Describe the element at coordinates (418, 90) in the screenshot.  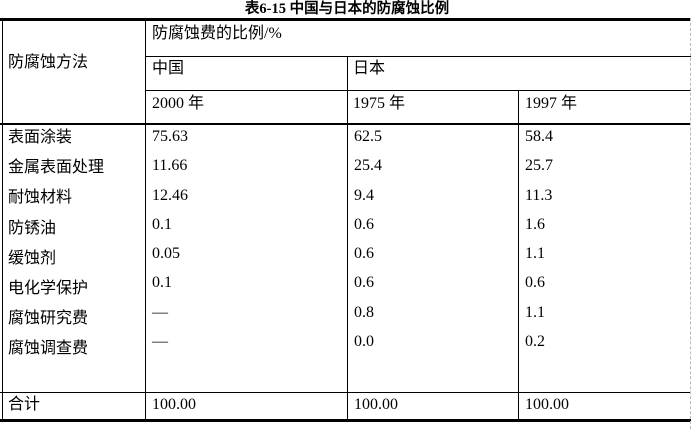
I see `header-row2-divider` at that location.